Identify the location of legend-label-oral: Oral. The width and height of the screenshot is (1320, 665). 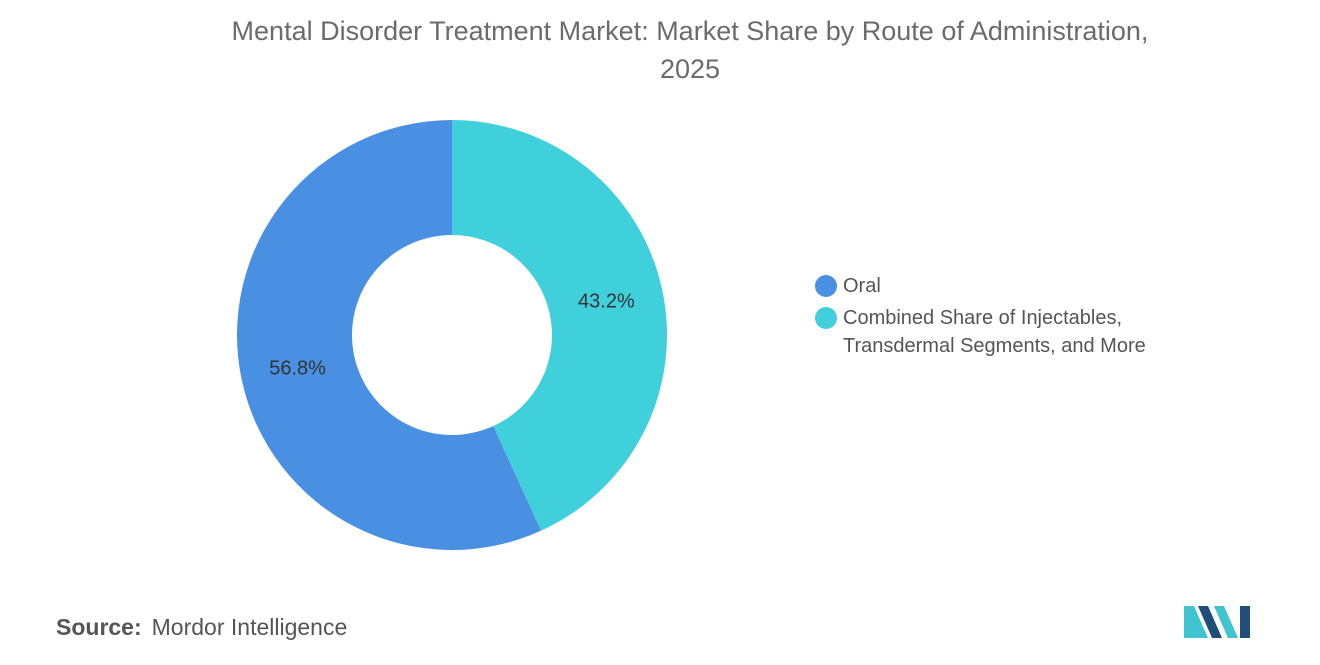
(862, 286).